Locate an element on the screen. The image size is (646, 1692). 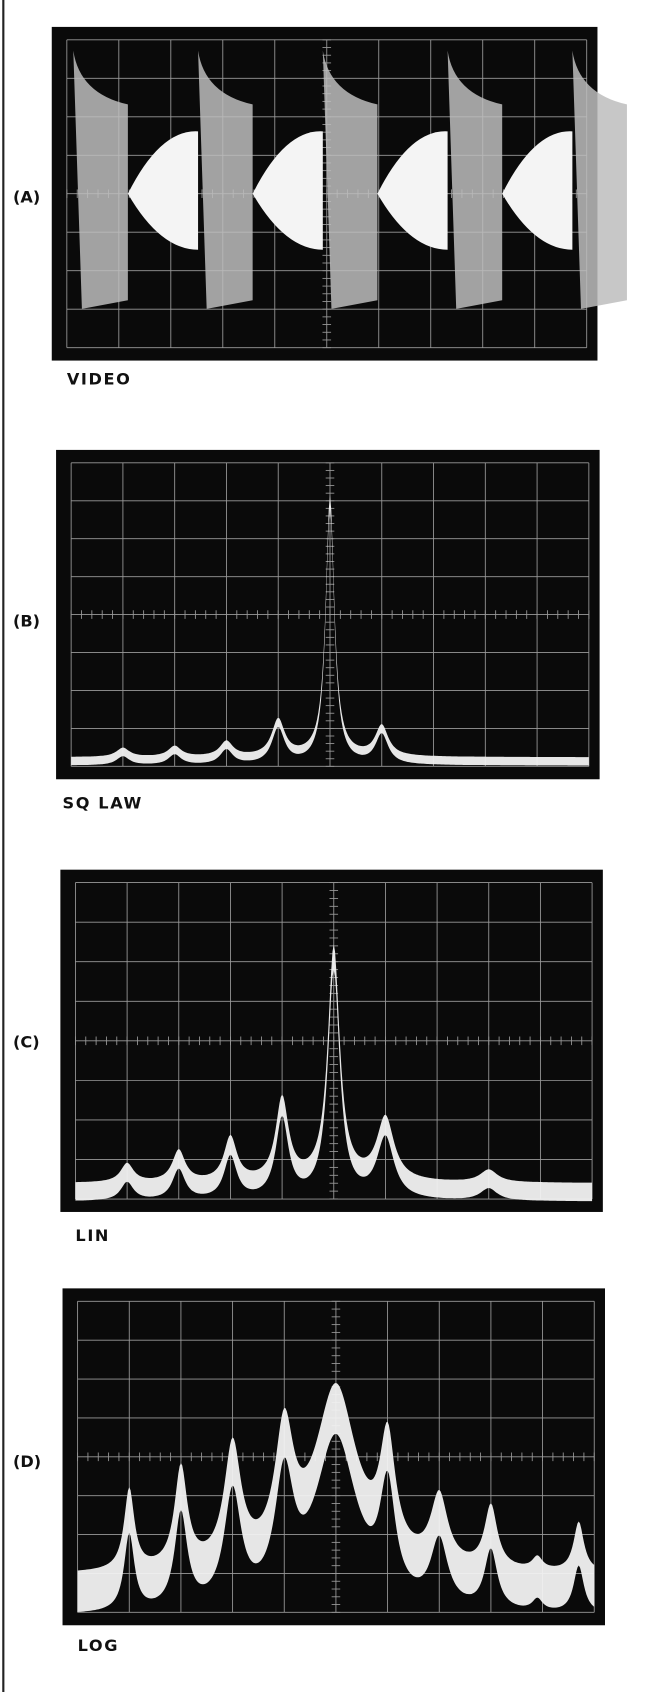
panel-label: (B) is located at coordinates (26, 620).